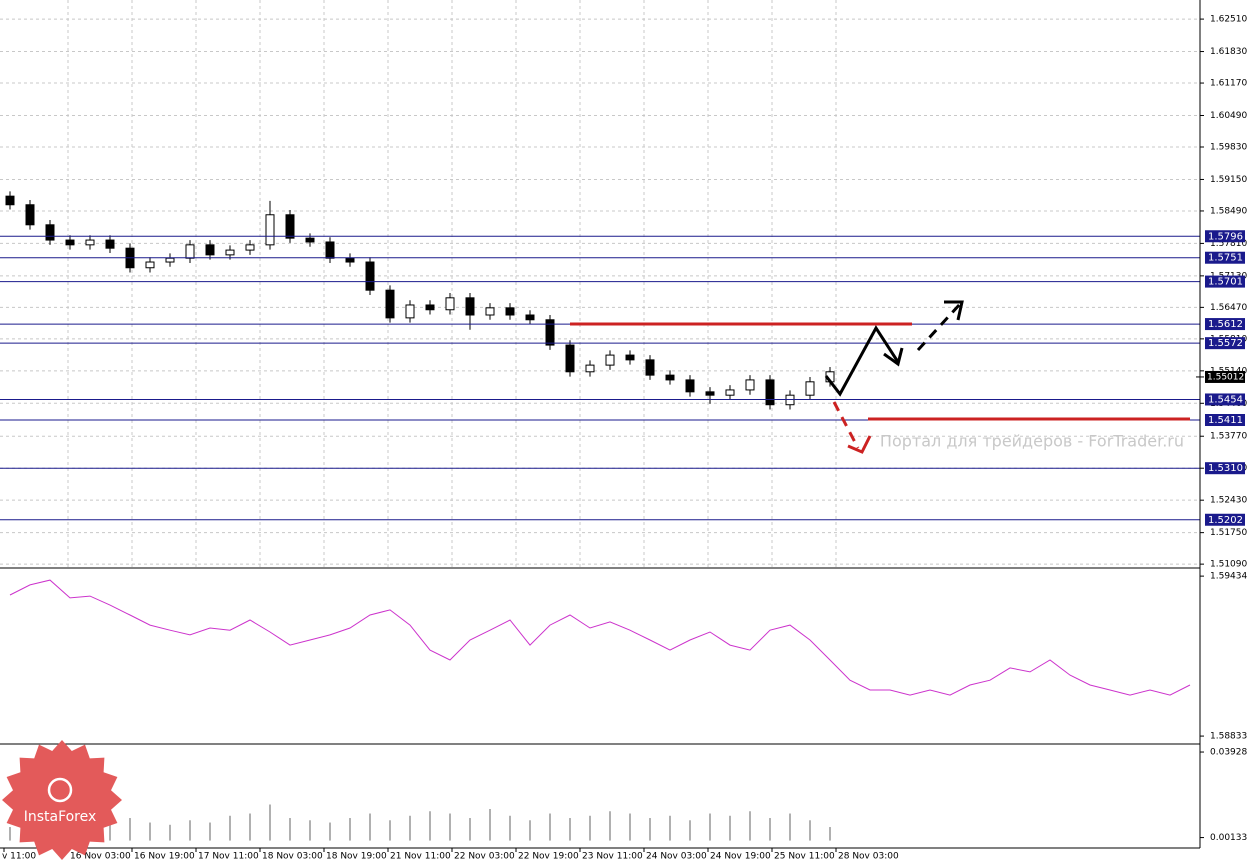  What do you see at coordinates (1225, 376) in the screenshot?
I see `current-price-box` at bounding box center [1225, 376].